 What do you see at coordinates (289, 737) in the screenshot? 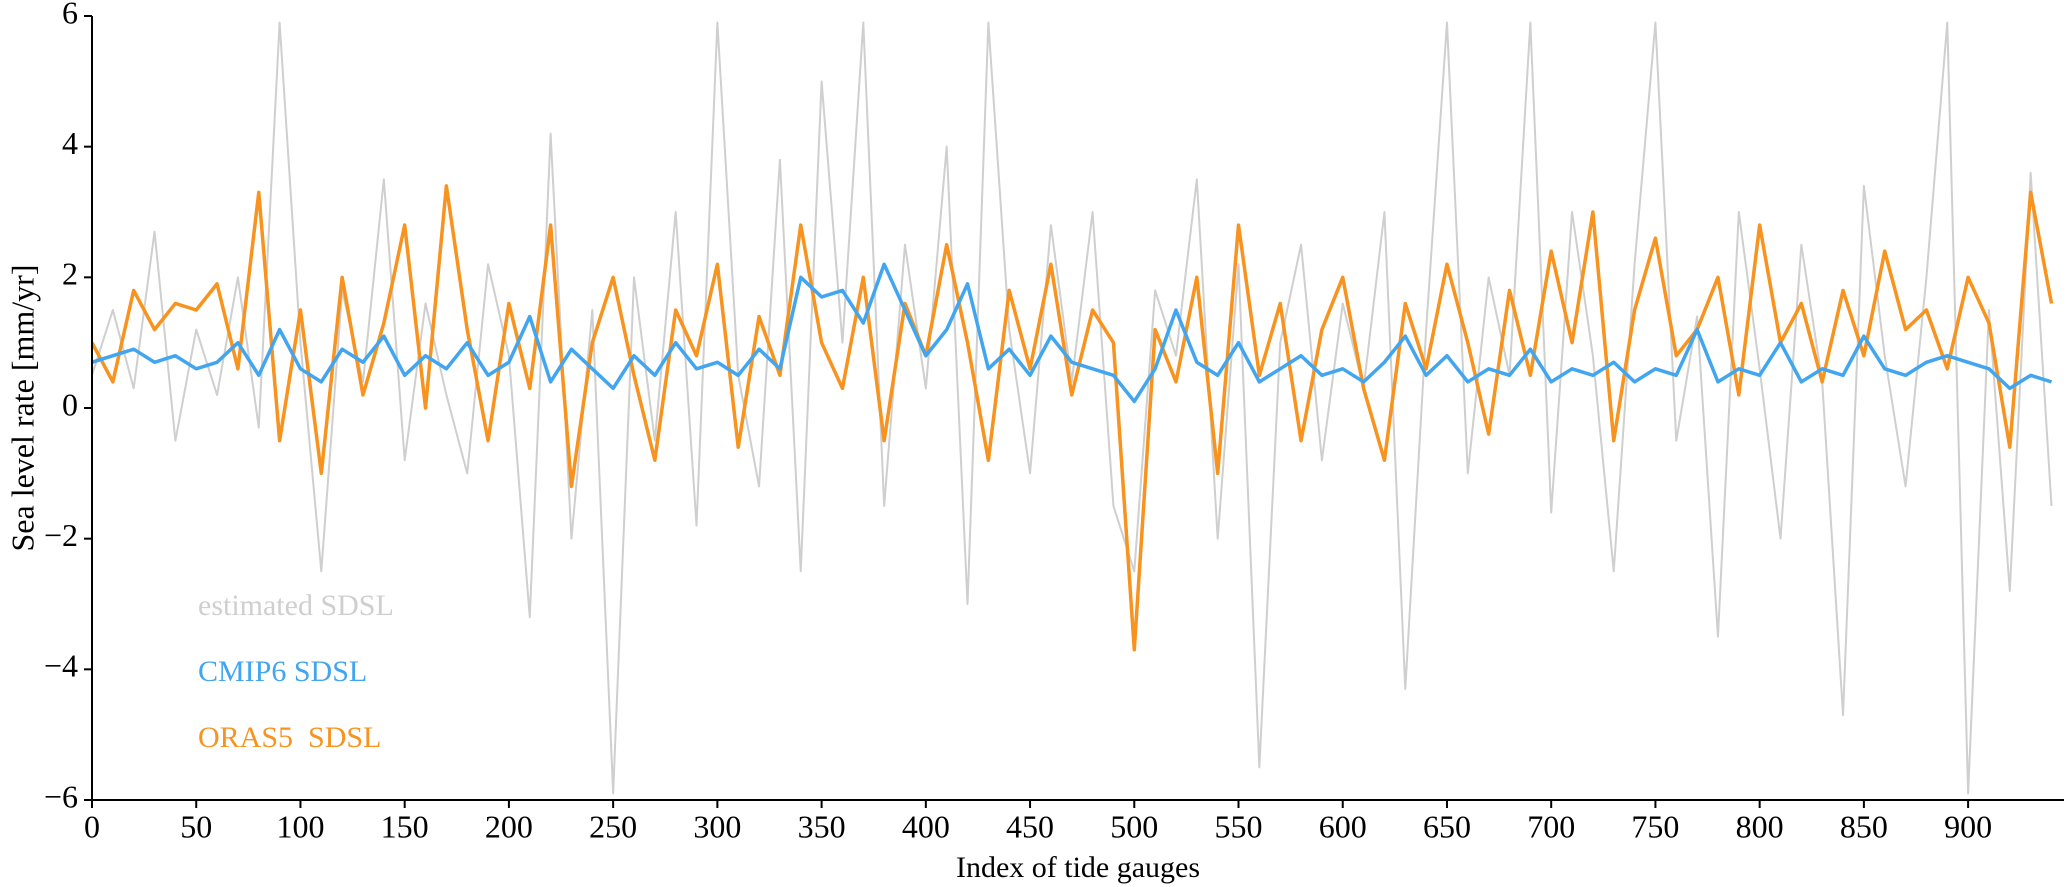
I see `legend-entry: ORAS5 SDSL` at bounding box center [289, 737].